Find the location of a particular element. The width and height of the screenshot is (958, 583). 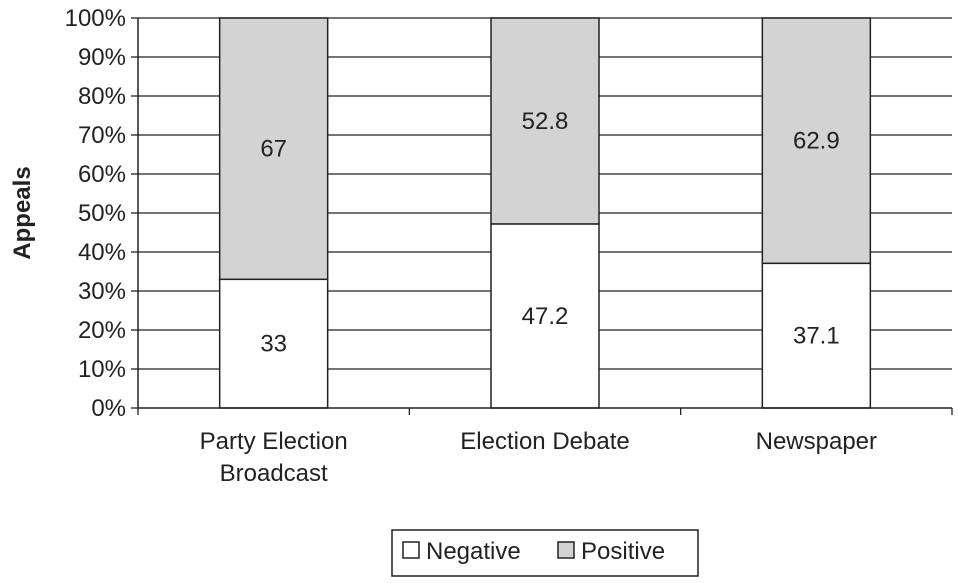

x-category-label: Broadcast is located at coordinates (274, 473).